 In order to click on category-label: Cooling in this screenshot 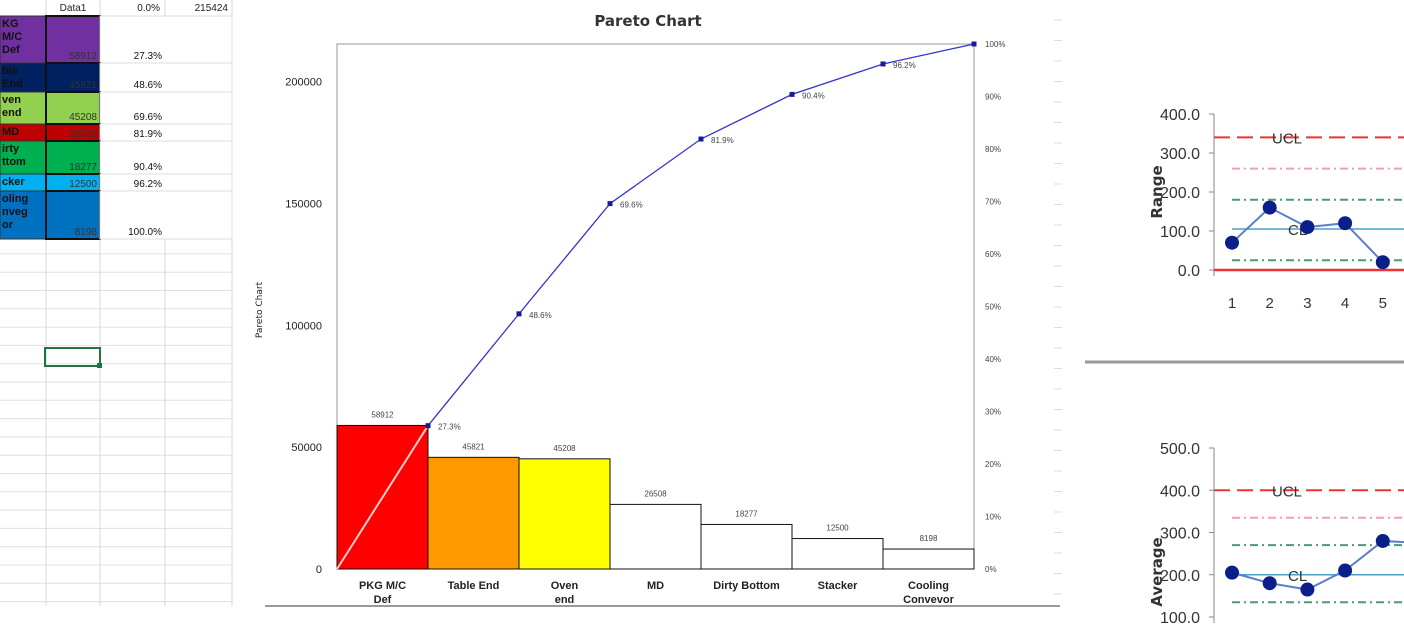, I will do `click(928, 586)`.